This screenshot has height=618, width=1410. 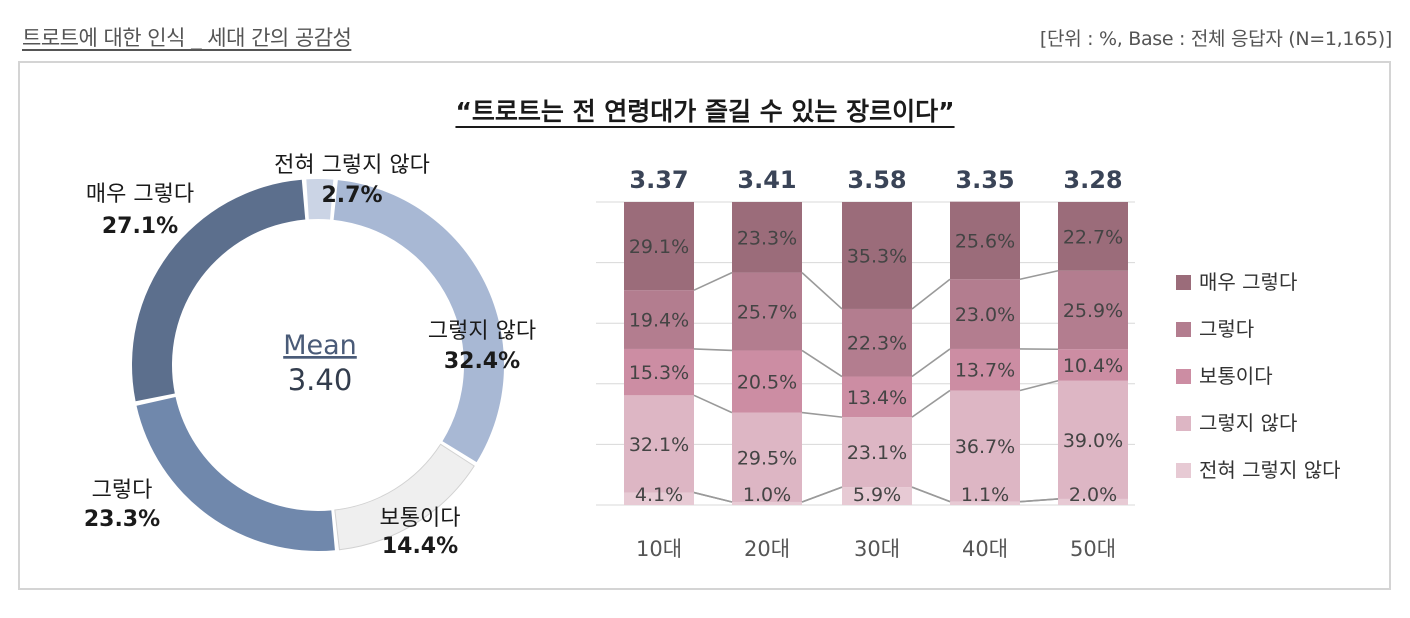 I want to click on bar-mean-label: 3.58, so click(x=876, y=180).